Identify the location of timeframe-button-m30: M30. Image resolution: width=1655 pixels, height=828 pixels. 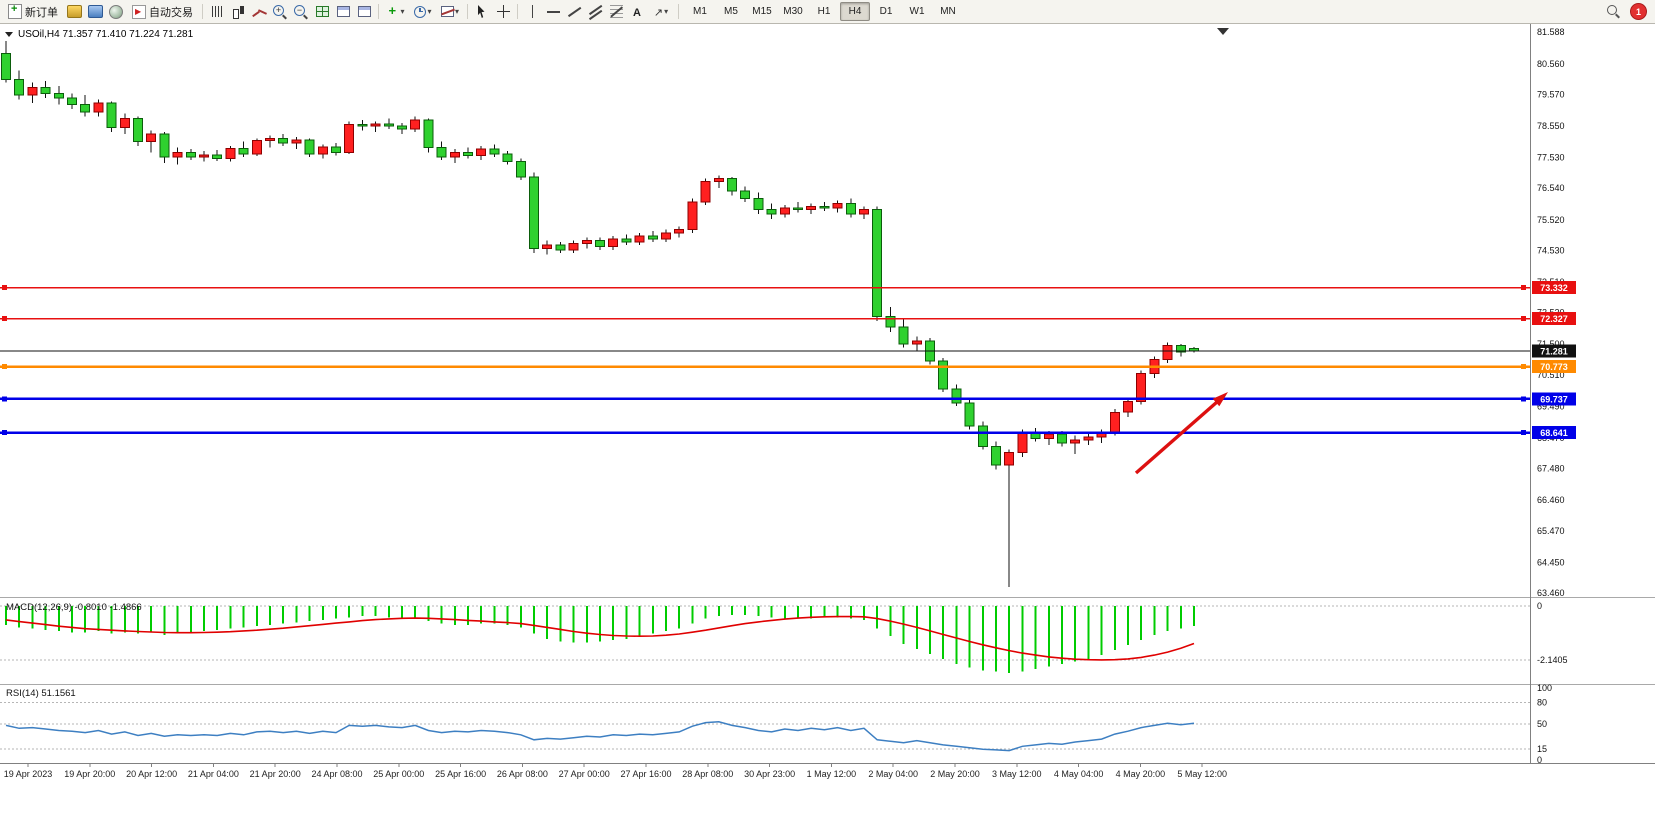
(793, 11).